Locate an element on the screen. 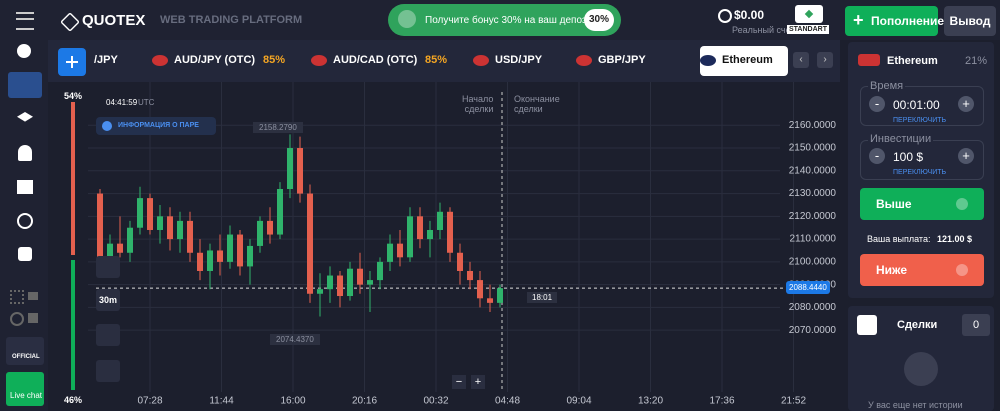  promo-banner is located at coordinates (504, 20).